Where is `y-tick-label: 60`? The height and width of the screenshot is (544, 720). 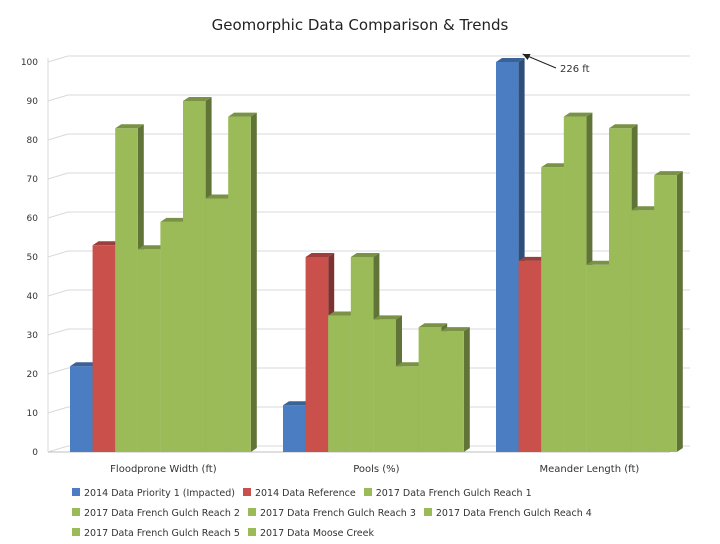
y-tick-label: 60 is located at coordinates (33, 219).